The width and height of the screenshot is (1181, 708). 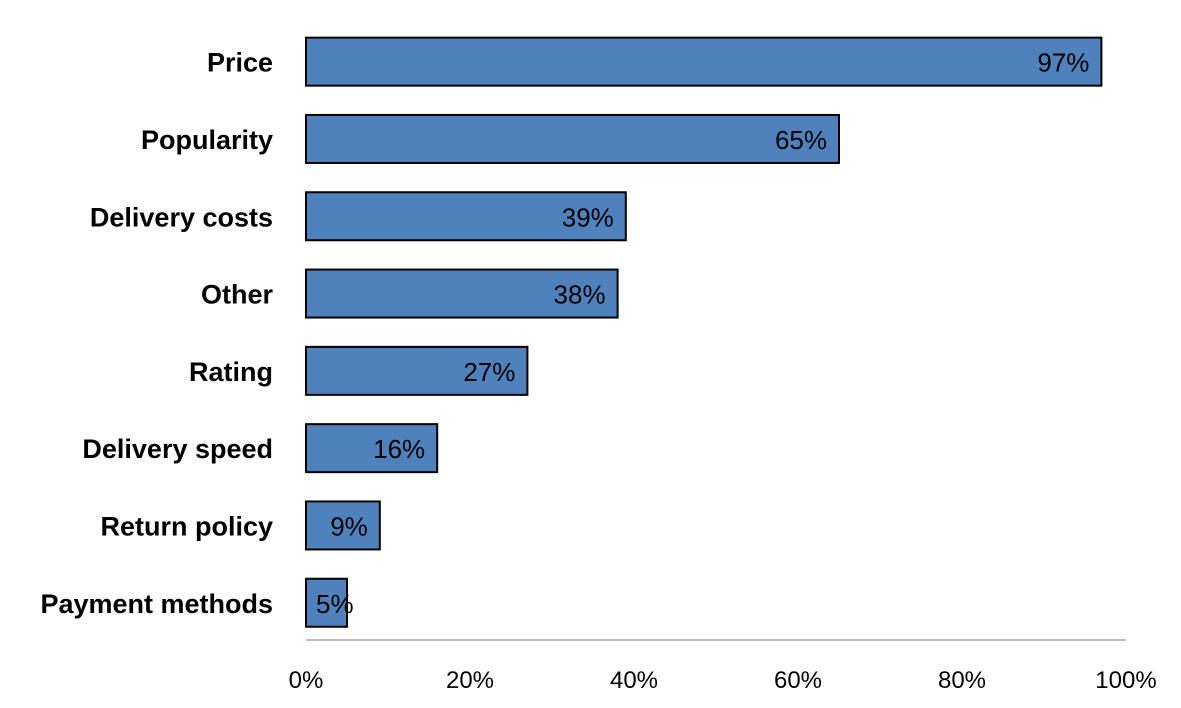 What do you see at coordinates (962, 680) in the screenshot?
I see `x-tick-label: 80%` at bounding box center [962, 680].